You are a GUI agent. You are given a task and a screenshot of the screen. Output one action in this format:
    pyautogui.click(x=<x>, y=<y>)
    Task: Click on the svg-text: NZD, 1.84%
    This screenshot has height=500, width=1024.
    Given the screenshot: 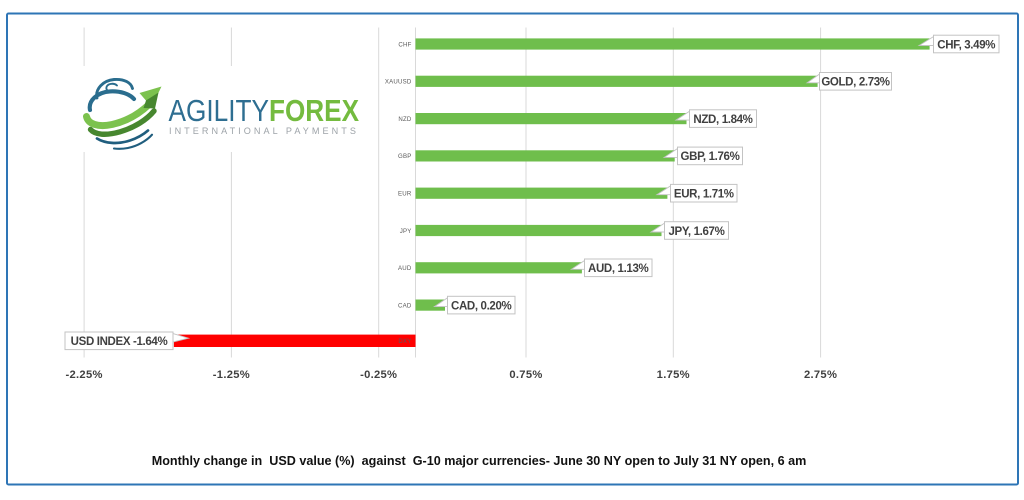 What is the action you would take?
    pyautogui.click(x=722, y=120)
    